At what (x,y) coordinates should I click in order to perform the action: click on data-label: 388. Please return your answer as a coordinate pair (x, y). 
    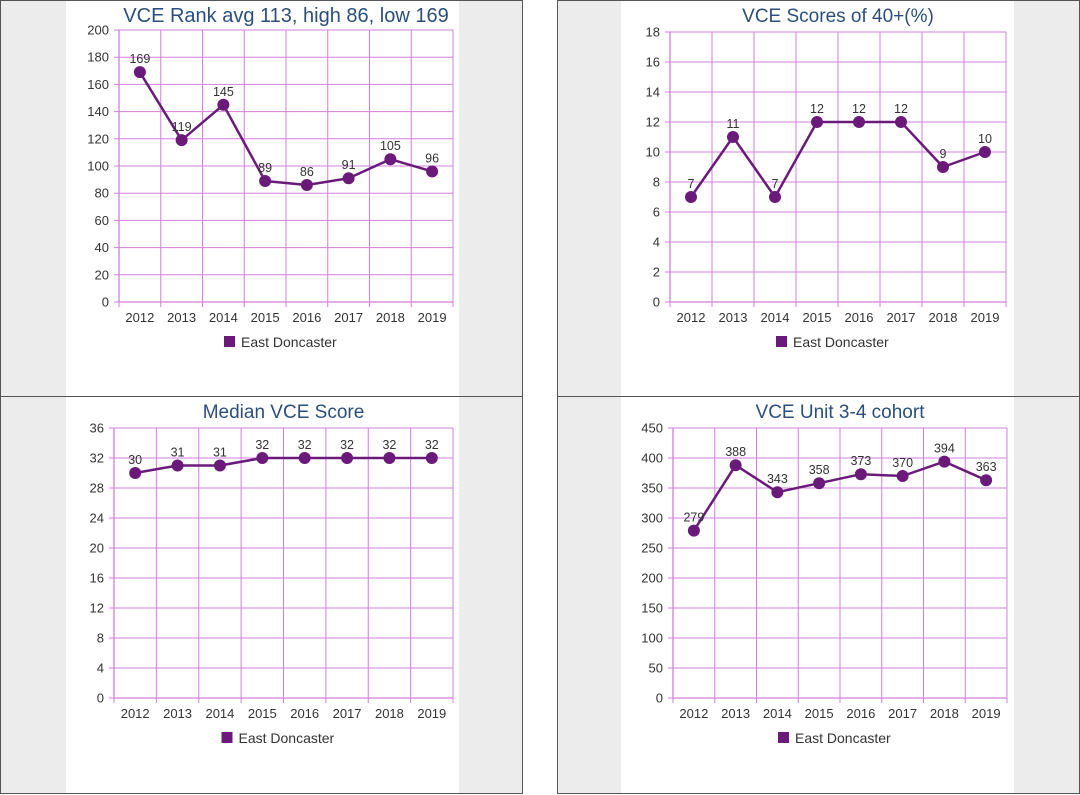
    Looking at the image, I should click on (735, 452).